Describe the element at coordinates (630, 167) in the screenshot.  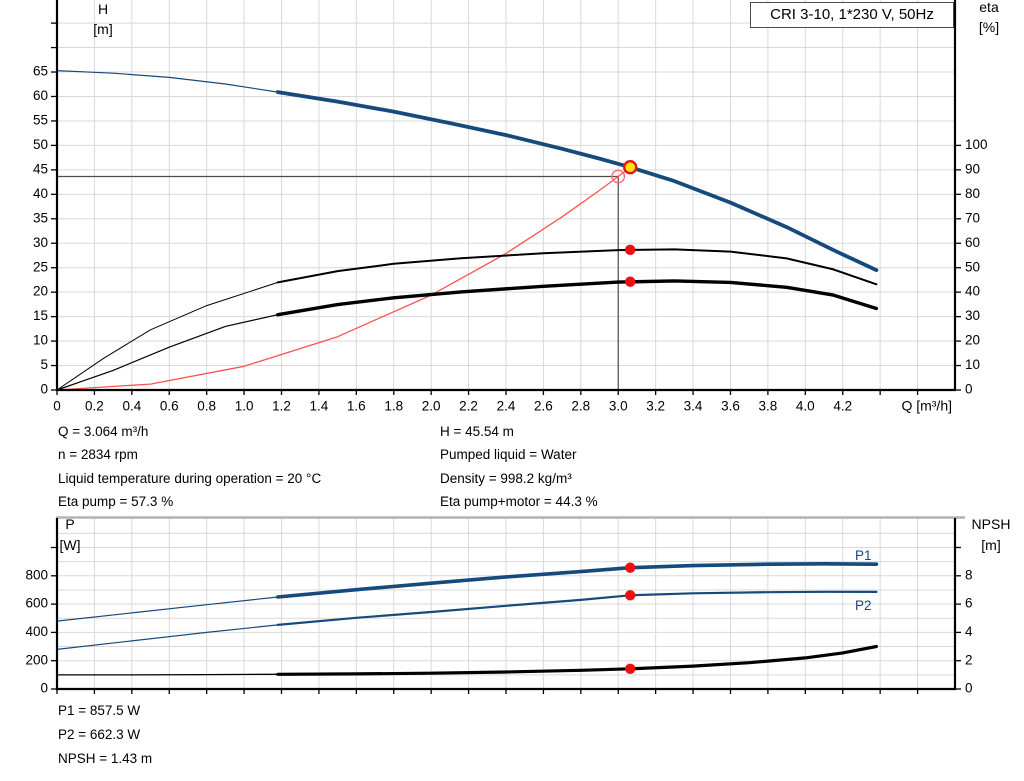
I see `operating-point` at that location.